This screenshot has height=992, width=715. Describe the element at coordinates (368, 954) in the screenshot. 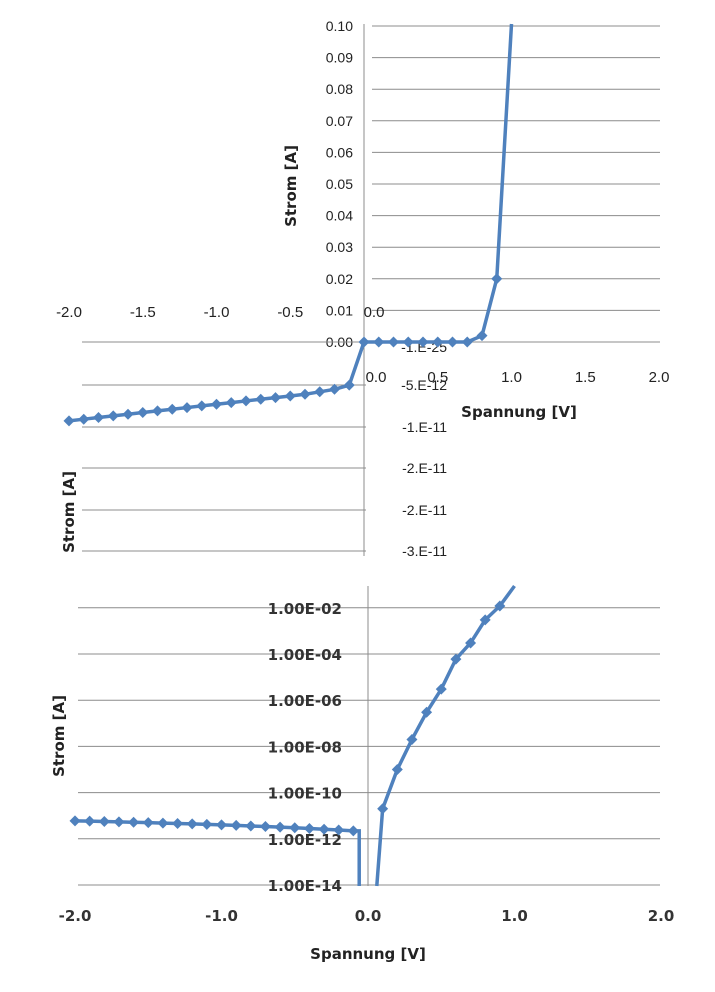

I see `bottom-x-axis-title: Spannung [V]` at that location.